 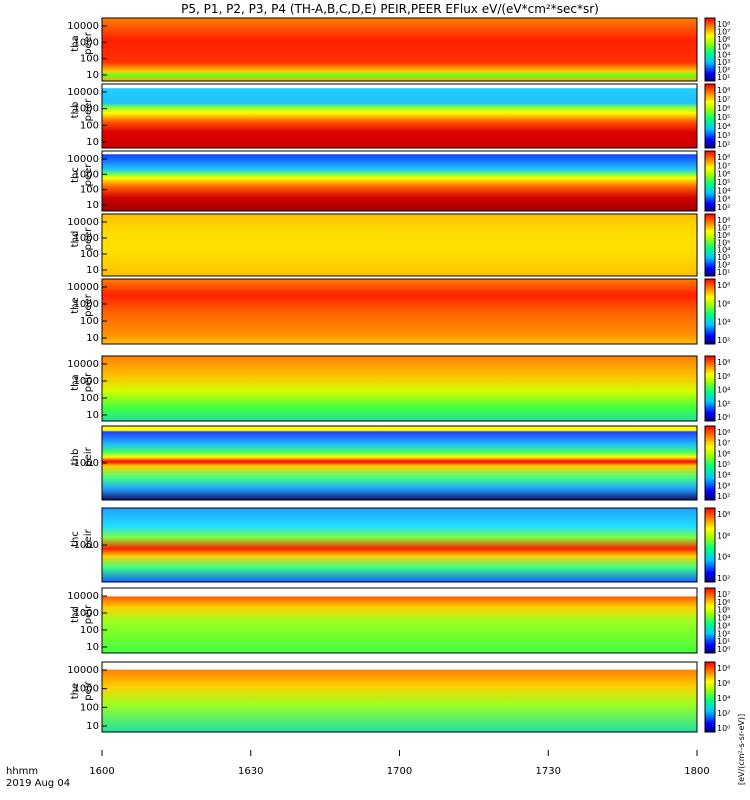 What do you see at coordinates (38, 783) in the screenshot?
I see `x-axis-caption-date: 2019 Aug 04` at bounding box center [38, 783].